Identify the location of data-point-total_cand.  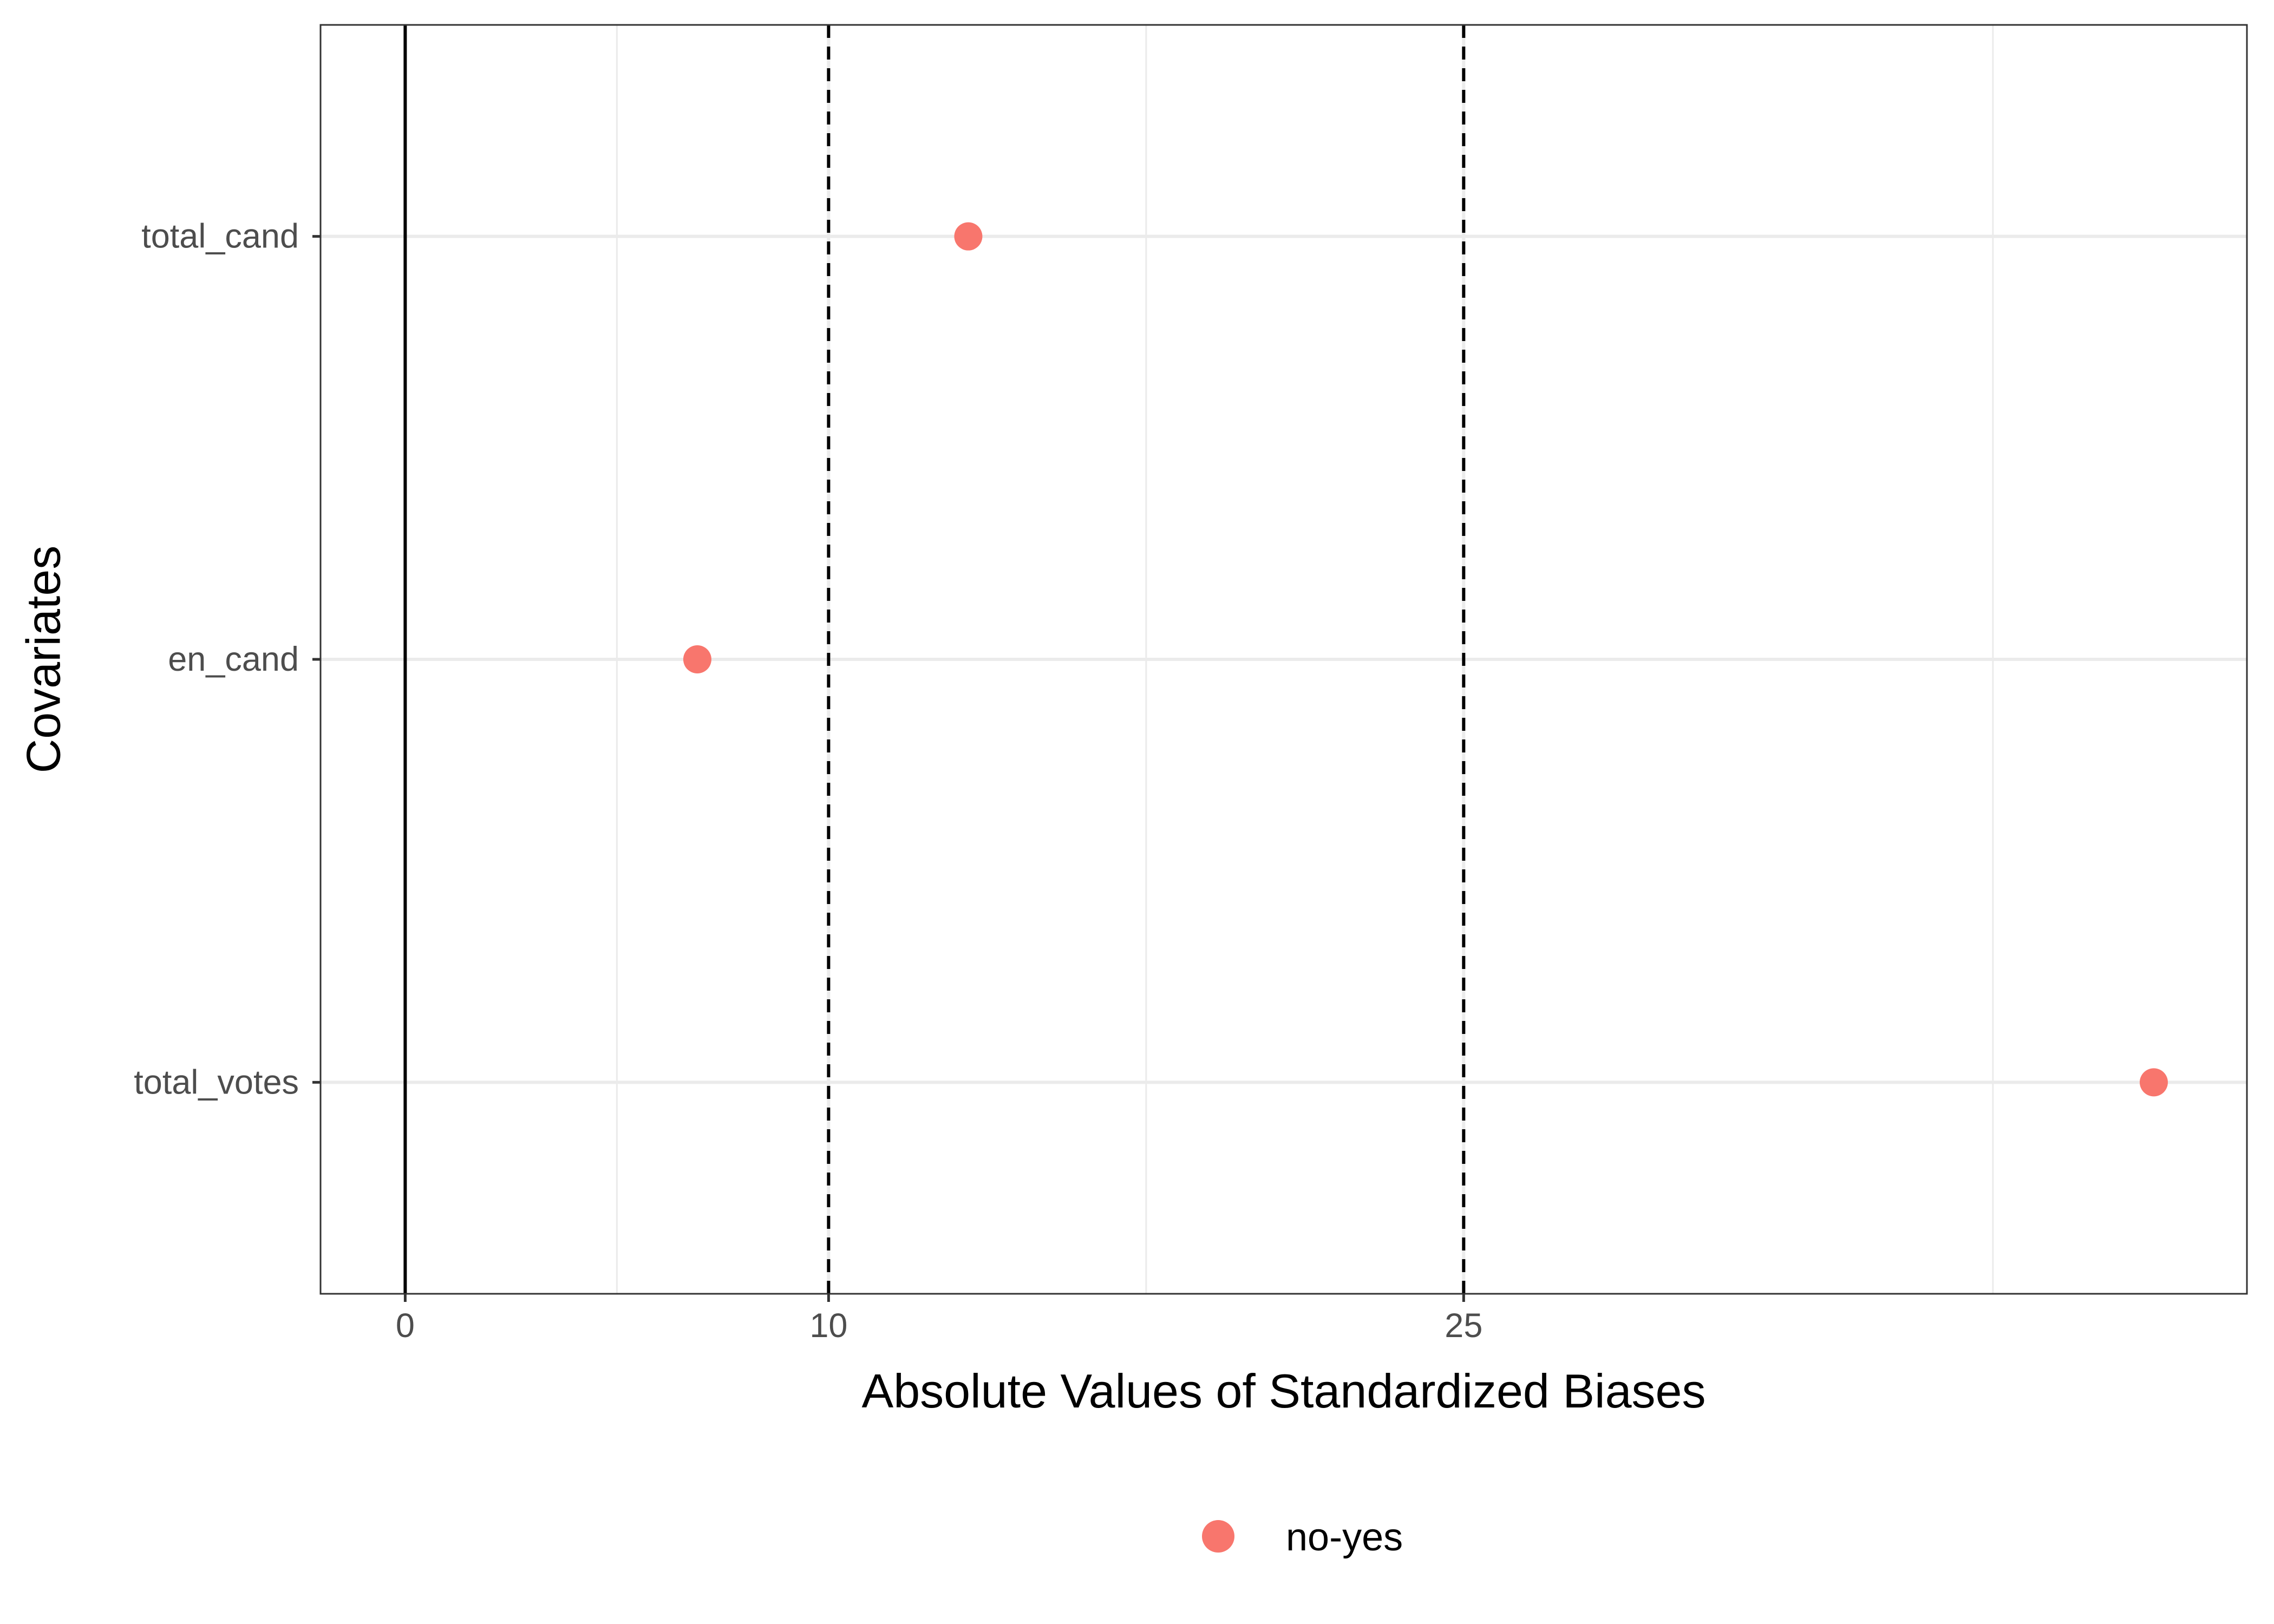
(969, 236).